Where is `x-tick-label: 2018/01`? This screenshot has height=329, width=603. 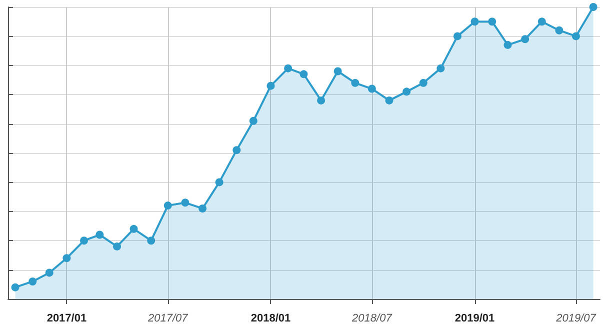
x-tick-label: 2018/01 is located at coordinates (270, 318).